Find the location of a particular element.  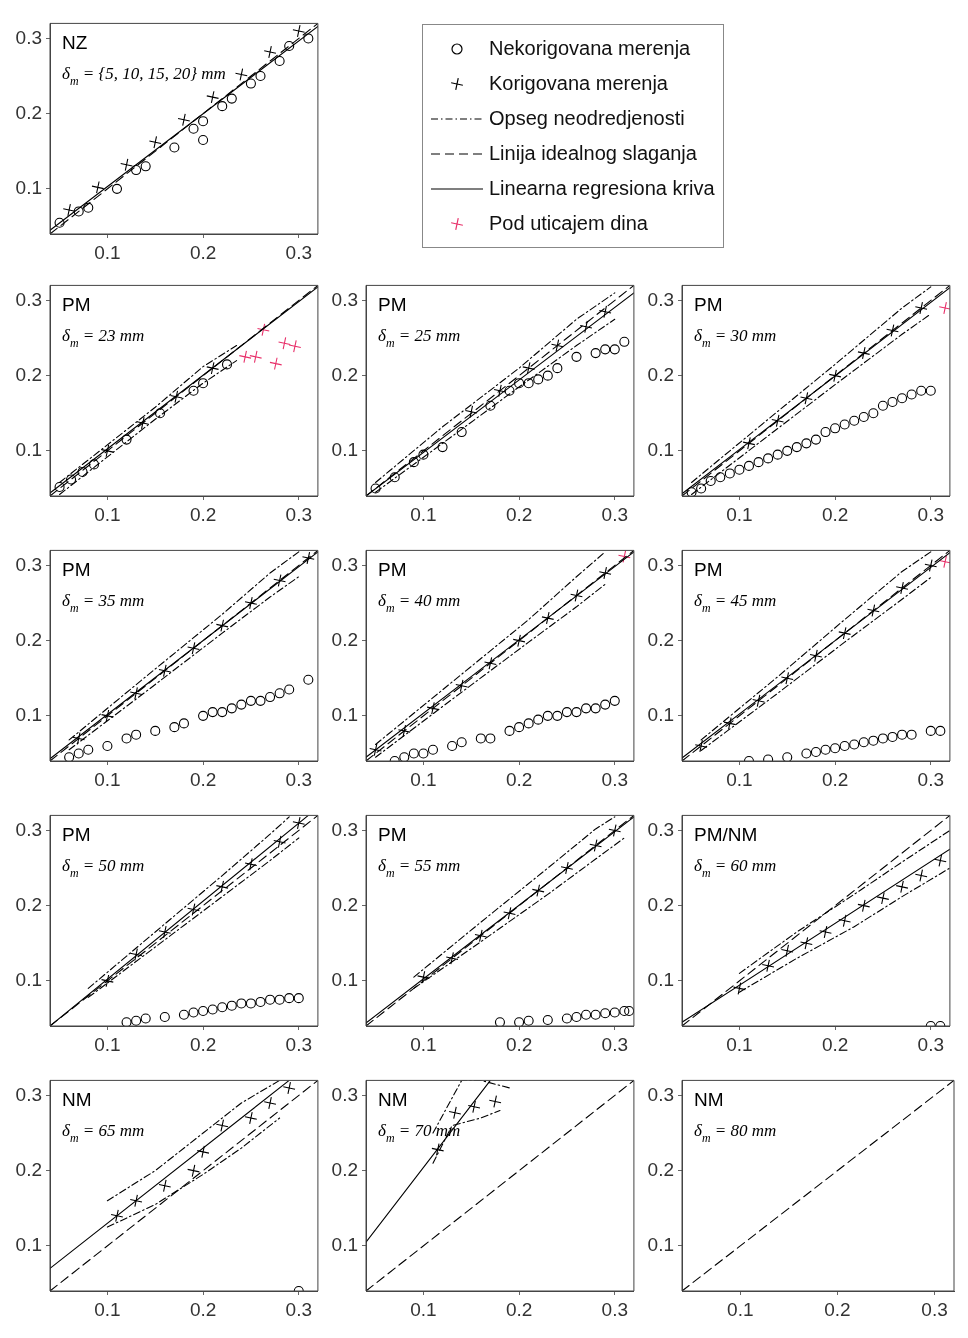

legend-label: Pod uticajem dina is located at coordinates (568, 223).